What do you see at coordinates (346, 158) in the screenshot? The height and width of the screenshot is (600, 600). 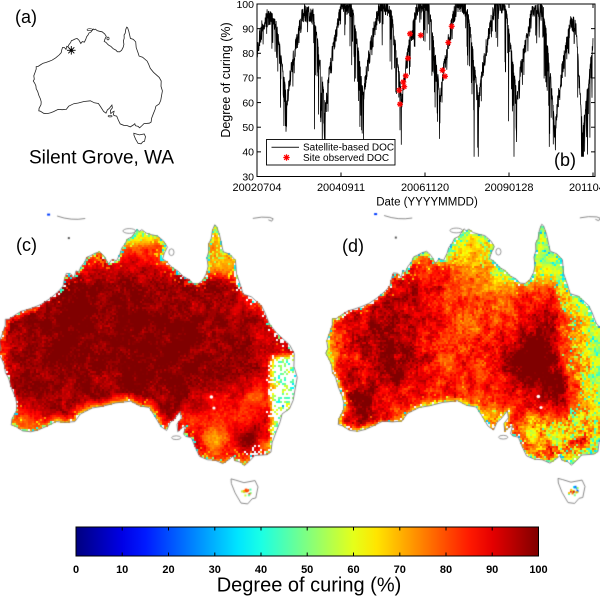 I see `svg-text: Site observed DOC` at bounding box center [346, 158].